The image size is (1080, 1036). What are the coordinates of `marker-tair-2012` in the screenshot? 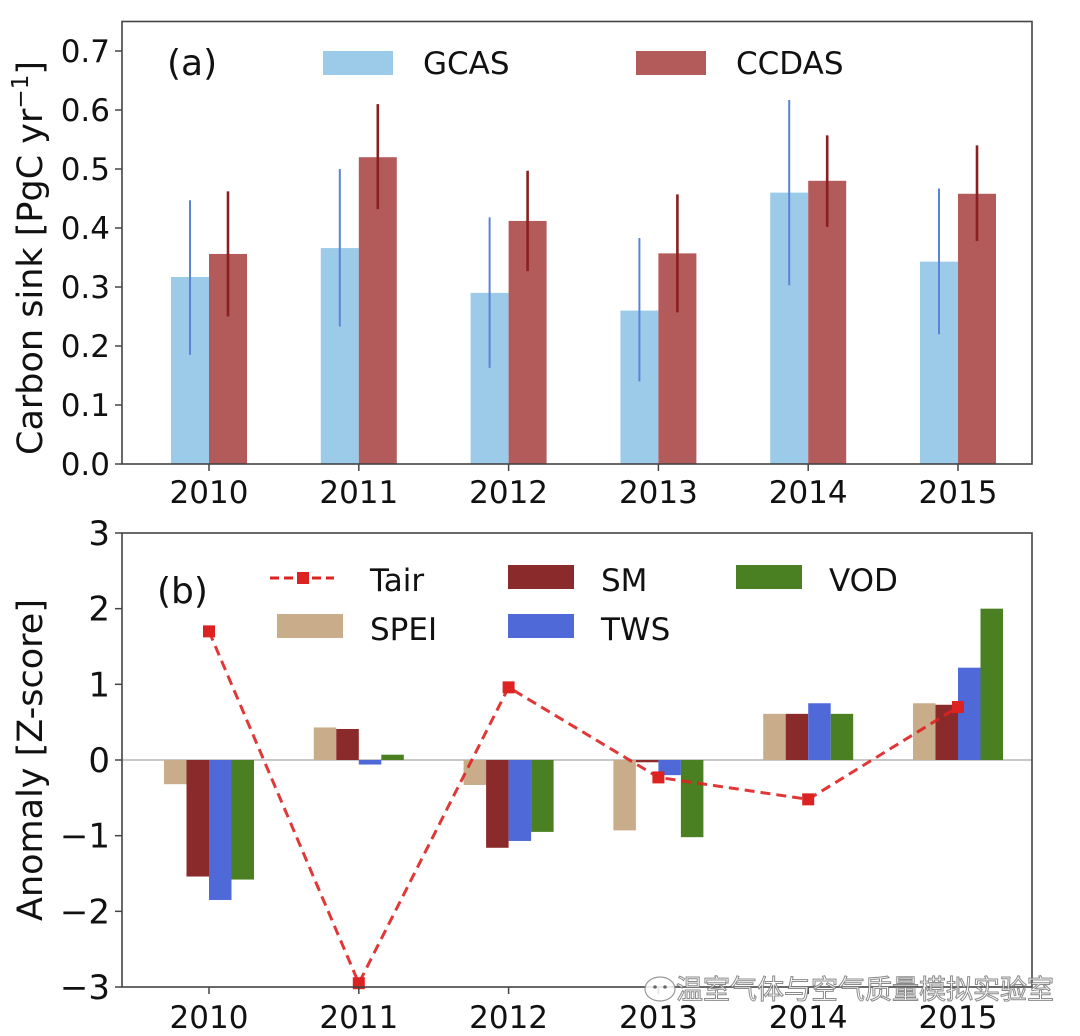 It's located at (508, 687).